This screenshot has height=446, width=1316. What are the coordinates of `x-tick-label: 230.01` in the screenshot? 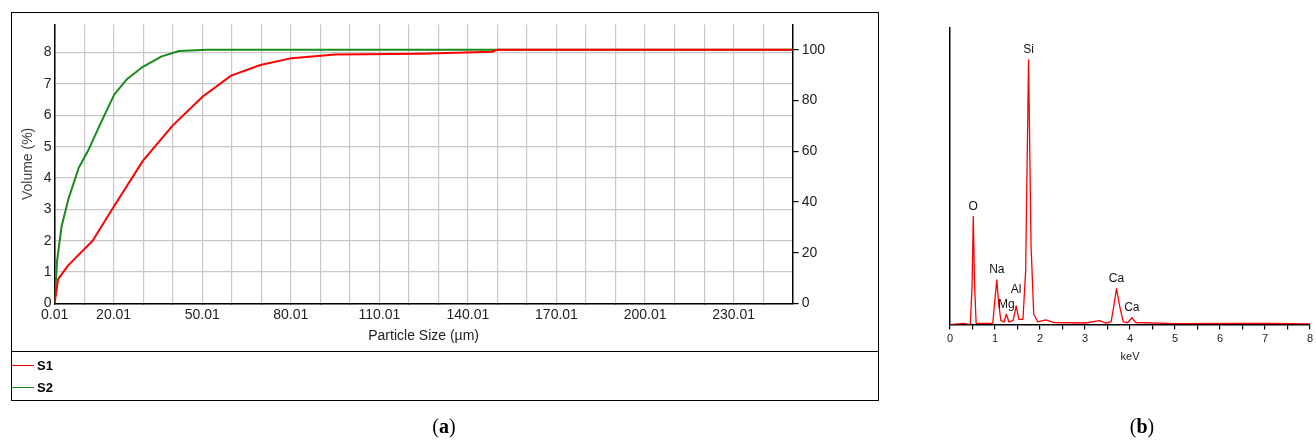 It's located at (734, 313).